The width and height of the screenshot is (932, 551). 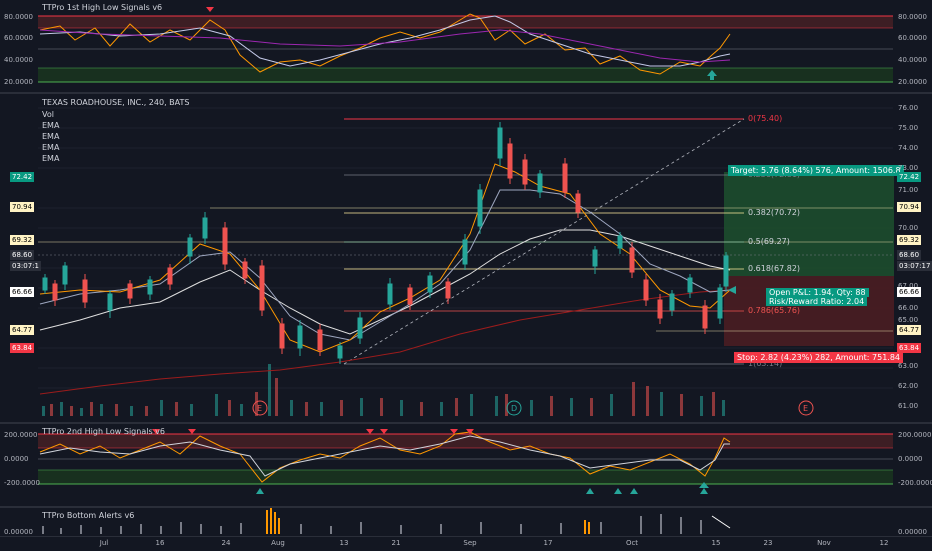 What do you see at coordinates (160, 543) in the screenshot?
I see `time-label: 16` at bounding box center [160, 543].